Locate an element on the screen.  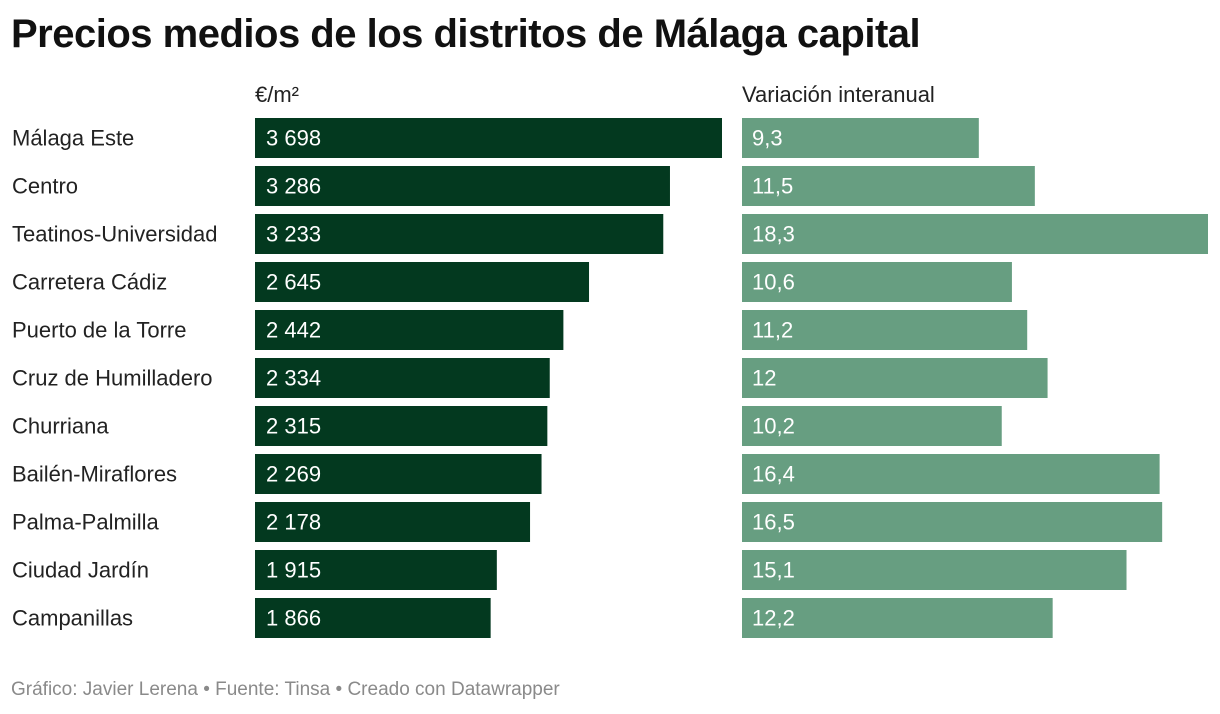
variation-value-label: 16,4 is located at coordinates (773, 474).